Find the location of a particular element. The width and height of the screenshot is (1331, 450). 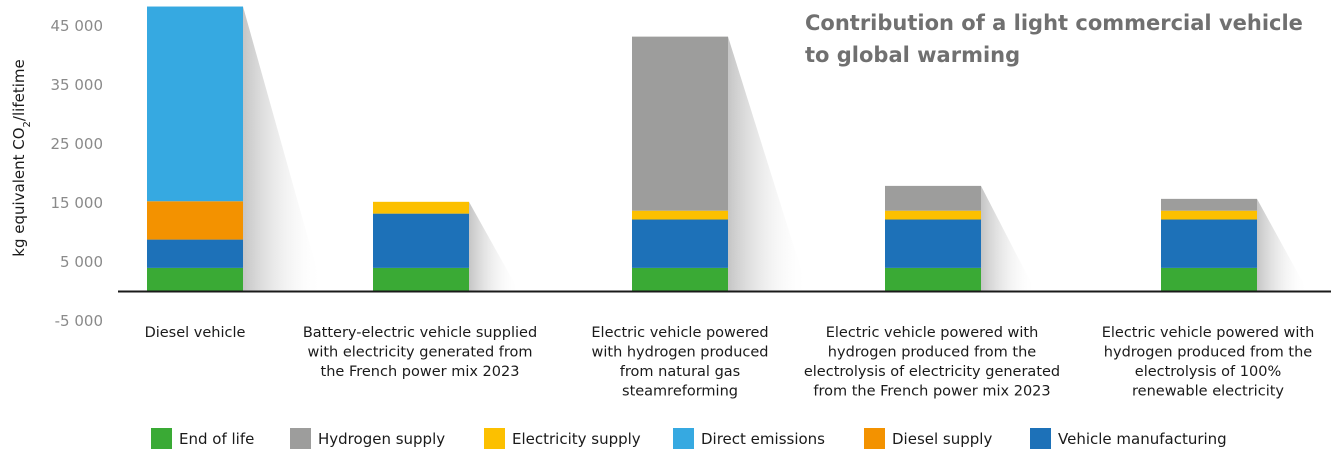

legend-label: Hydrogen supply is located at coordinates (381, 439).